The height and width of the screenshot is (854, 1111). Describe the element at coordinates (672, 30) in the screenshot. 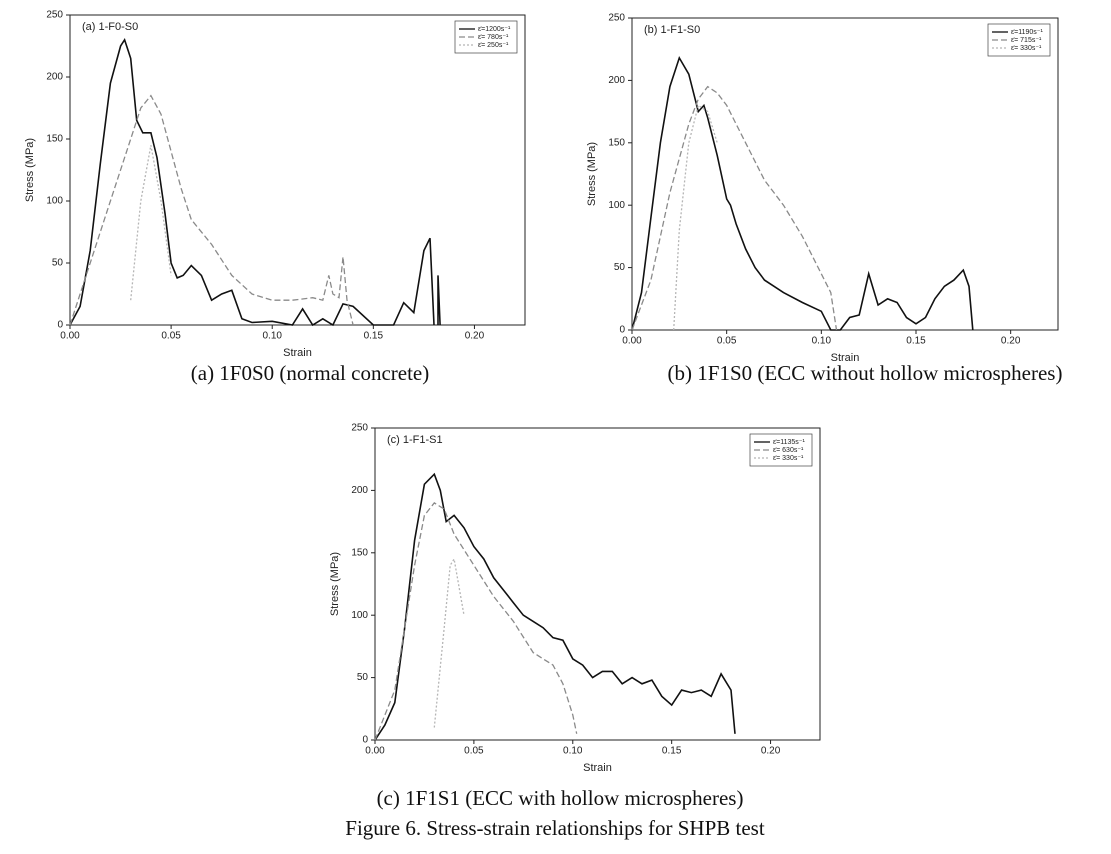

I see `panel-label: (b) 1-F1-S0` at that location.